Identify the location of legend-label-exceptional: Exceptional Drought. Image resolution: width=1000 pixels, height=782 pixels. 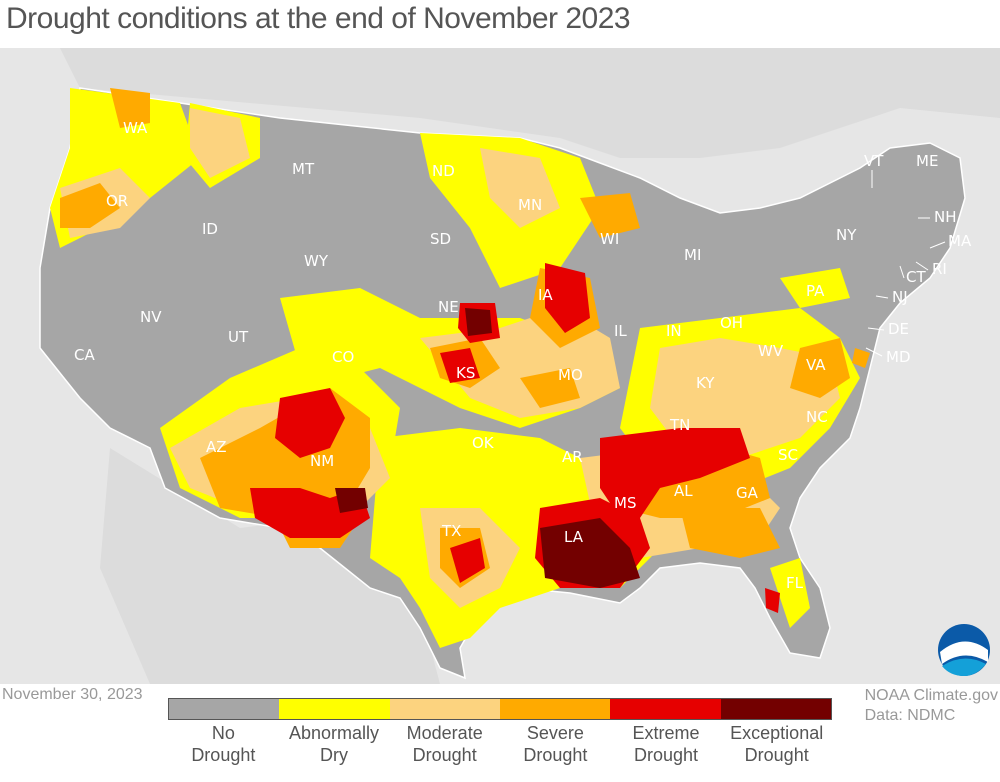
(776, 743).